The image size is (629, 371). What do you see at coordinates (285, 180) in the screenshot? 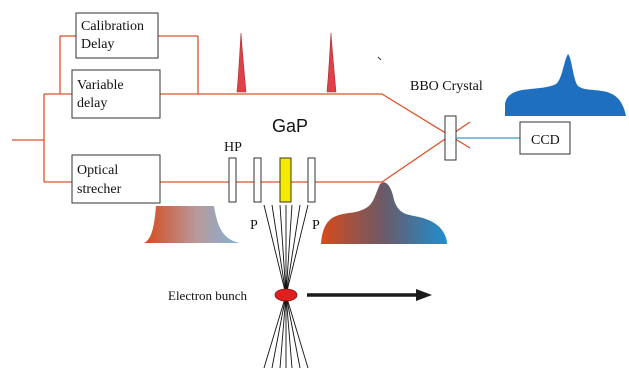
I see `gap-crystal` at bounding box center [285, 180].